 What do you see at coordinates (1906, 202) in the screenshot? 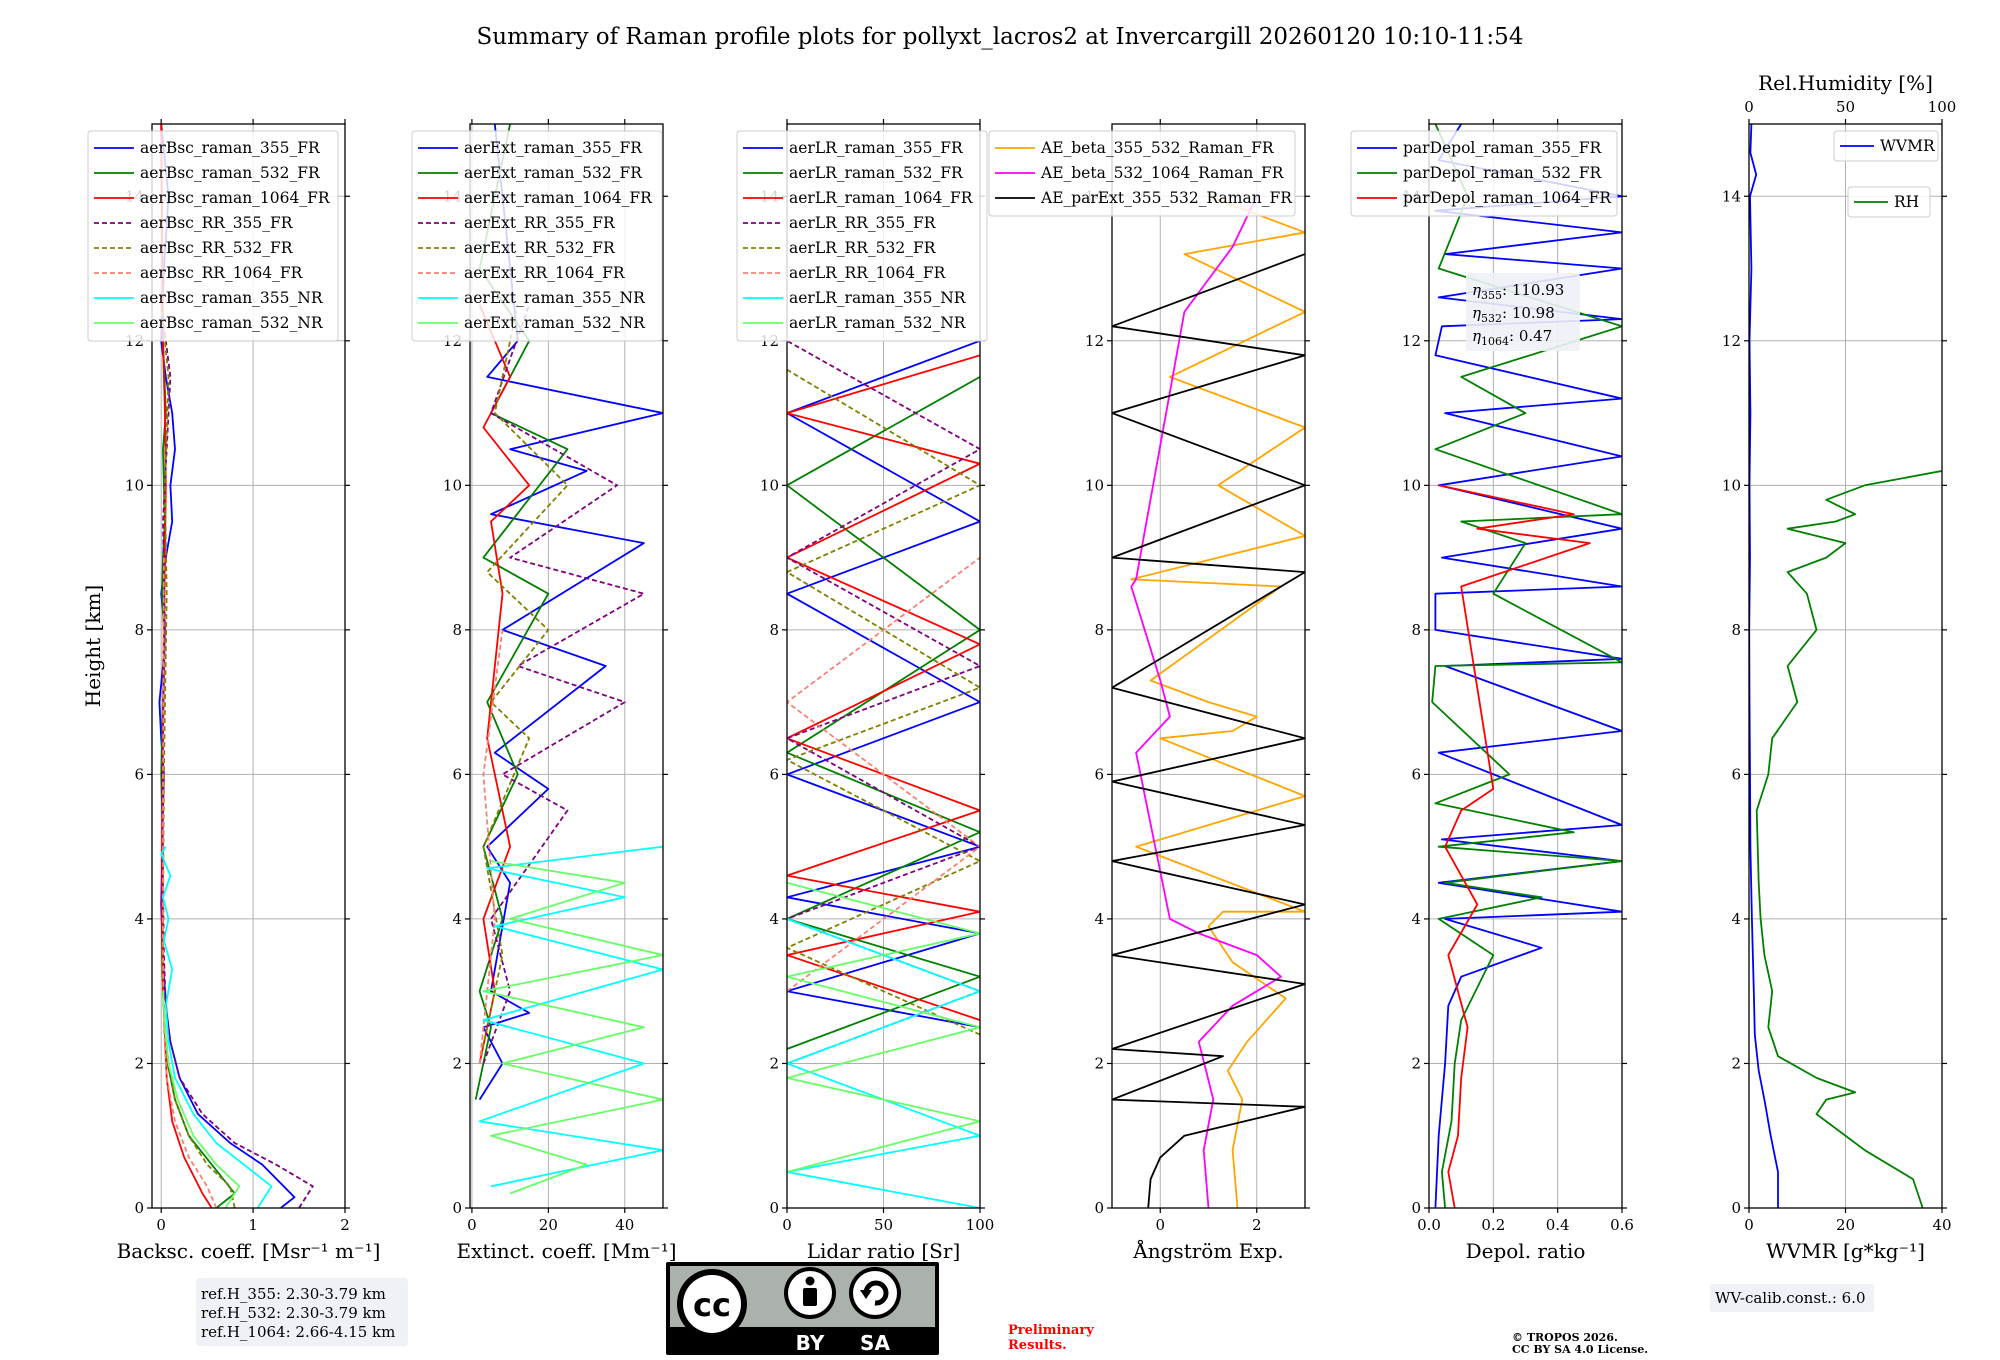
I see `legend-label: RH` at bounding box center [1906, 202].